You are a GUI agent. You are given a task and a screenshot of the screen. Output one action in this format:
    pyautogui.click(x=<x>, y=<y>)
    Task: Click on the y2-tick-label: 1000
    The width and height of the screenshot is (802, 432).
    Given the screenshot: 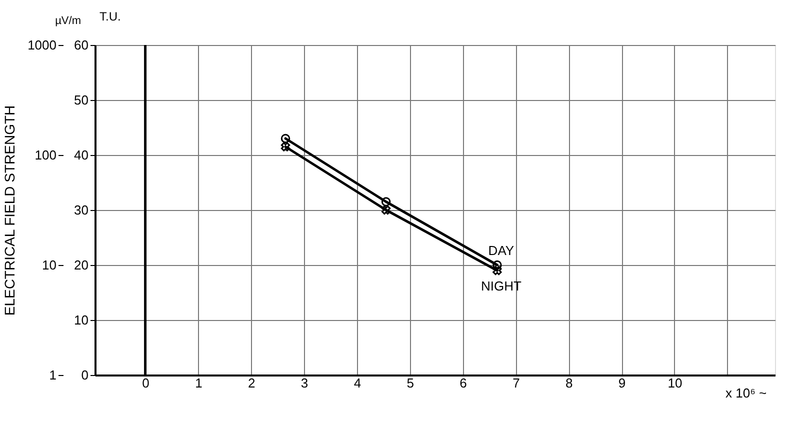 What is the action you would take?
    pyautogui.click(x=42, y=45)
    